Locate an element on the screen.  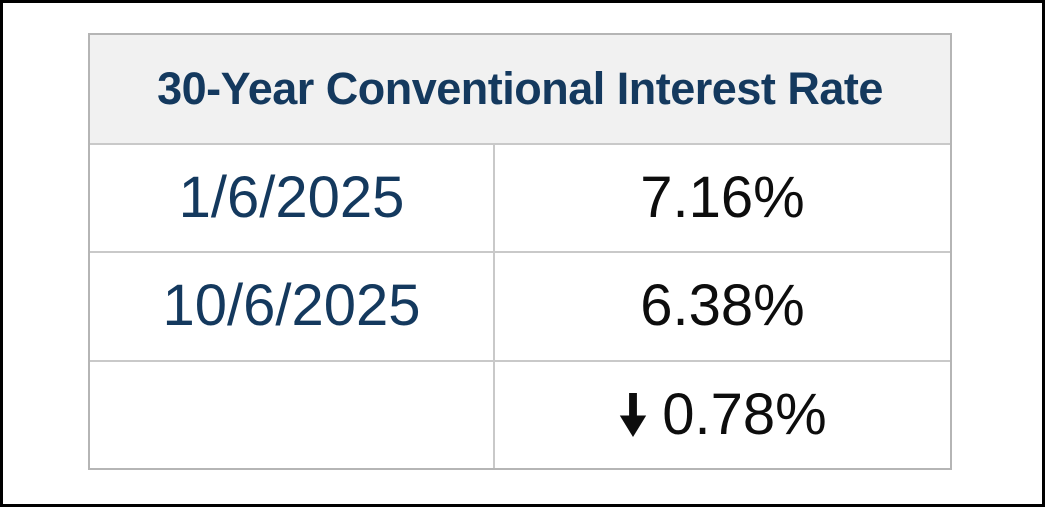
date-cell: 1/6/2025 is located at coordinates (293, 198).